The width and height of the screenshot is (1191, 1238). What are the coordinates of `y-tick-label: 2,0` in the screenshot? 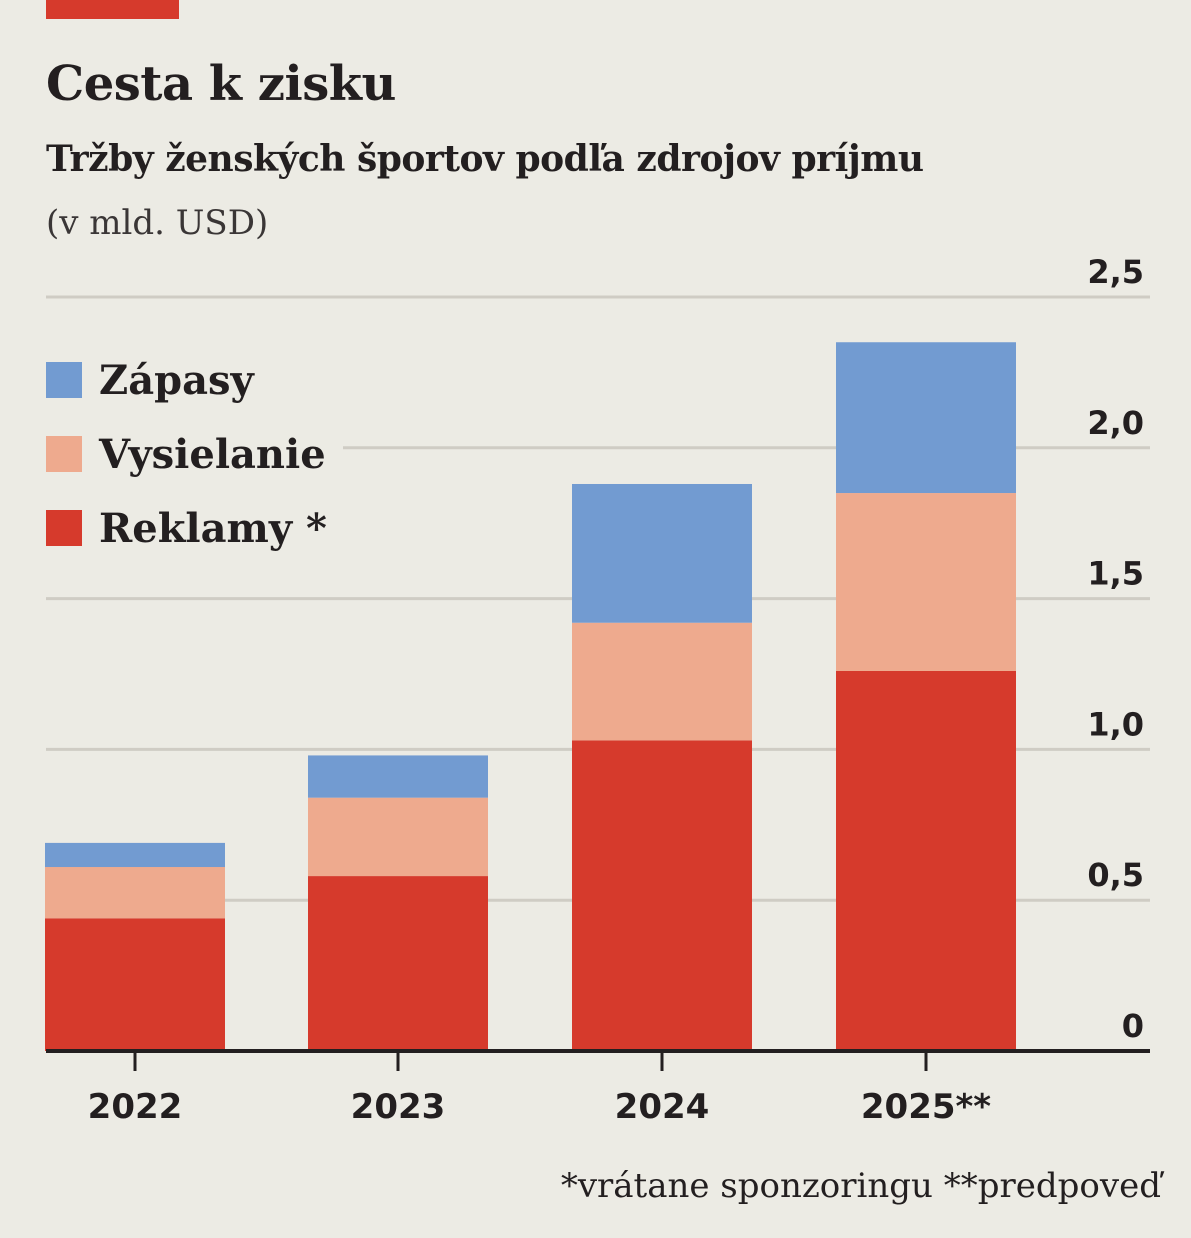 It's located at (1115, 423).